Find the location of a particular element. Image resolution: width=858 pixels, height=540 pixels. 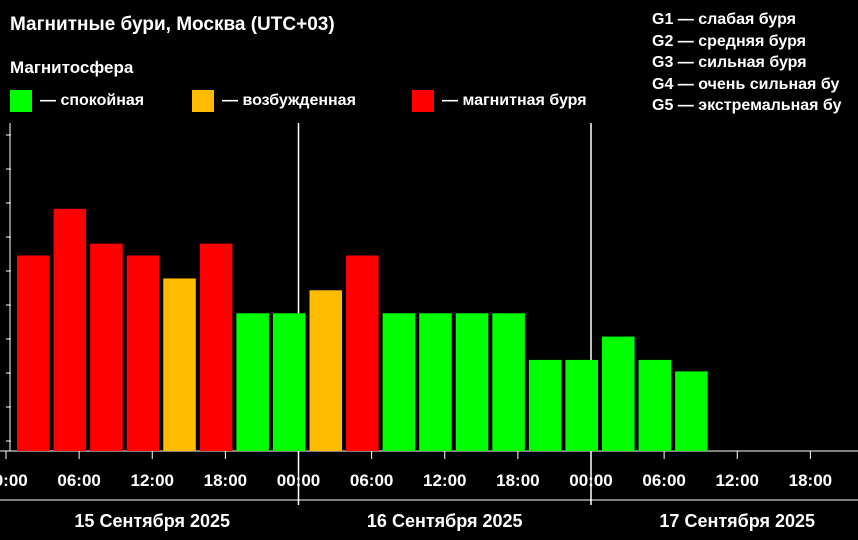

g-scale-g4: G4 — очень сильная бу is located at coordinates (746, 84).